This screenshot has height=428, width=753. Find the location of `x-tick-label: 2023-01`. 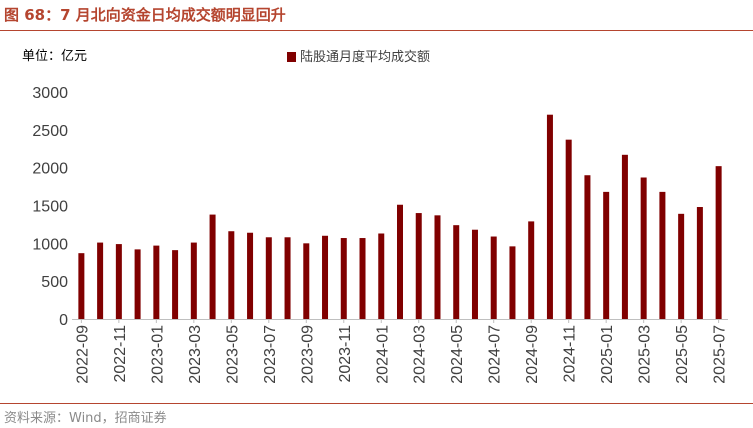

x-tick-label: 2023-01 is located at coordinates (157, 354).